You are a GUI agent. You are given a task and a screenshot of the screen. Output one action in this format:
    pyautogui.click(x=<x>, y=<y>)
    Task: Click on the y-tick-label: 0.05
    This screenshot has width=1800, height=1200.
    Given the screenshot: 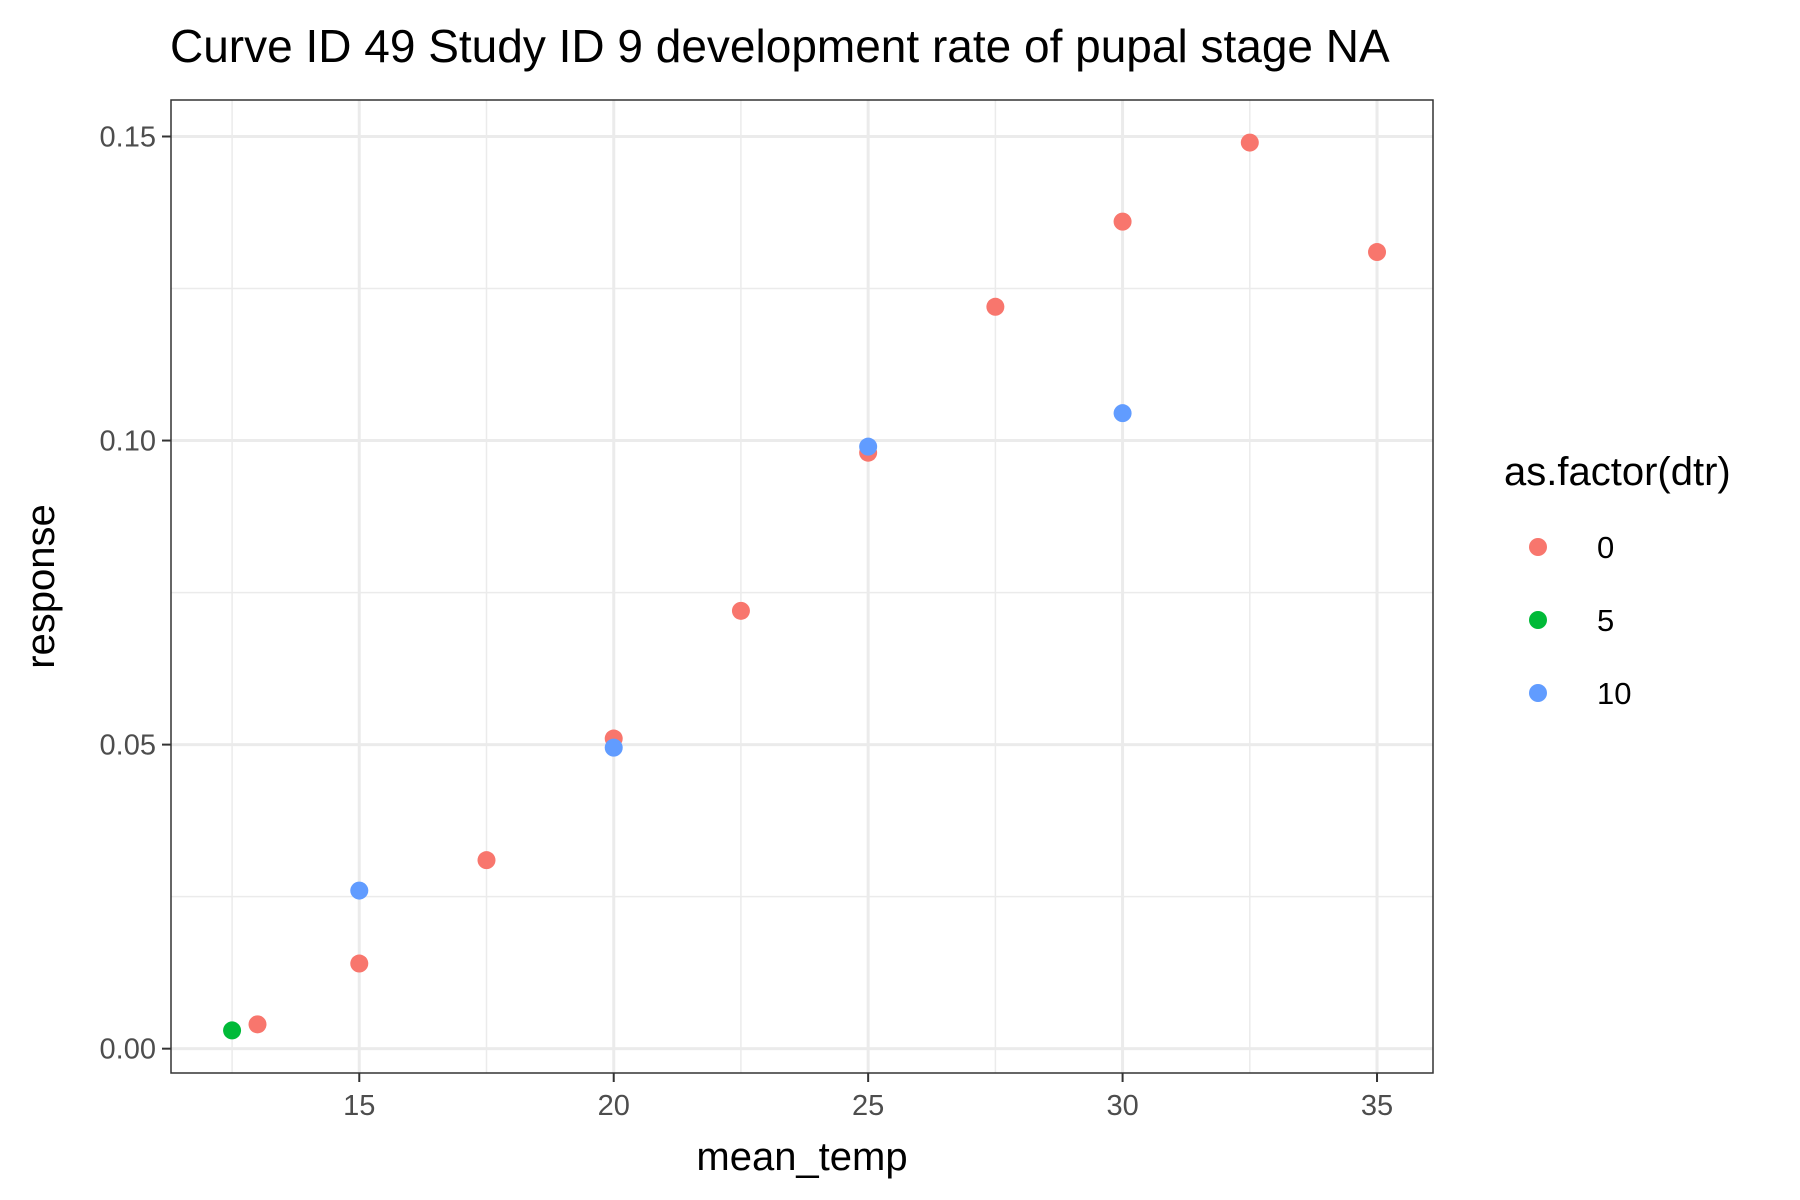 What is the action you would take?
    pyautogui.click(x=128, y=746)
    